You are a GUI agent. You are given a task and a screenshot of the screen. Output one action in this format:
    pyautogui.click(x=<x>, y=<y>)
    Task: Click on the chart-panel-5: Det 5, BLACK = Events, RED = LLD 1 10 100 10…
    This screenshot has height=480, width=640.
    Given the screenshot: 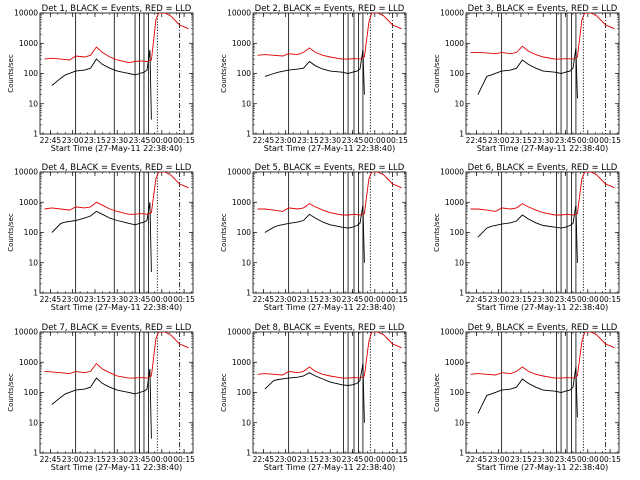 What is the action you would take?
    pyautogui.click(x=314, y=237)
    